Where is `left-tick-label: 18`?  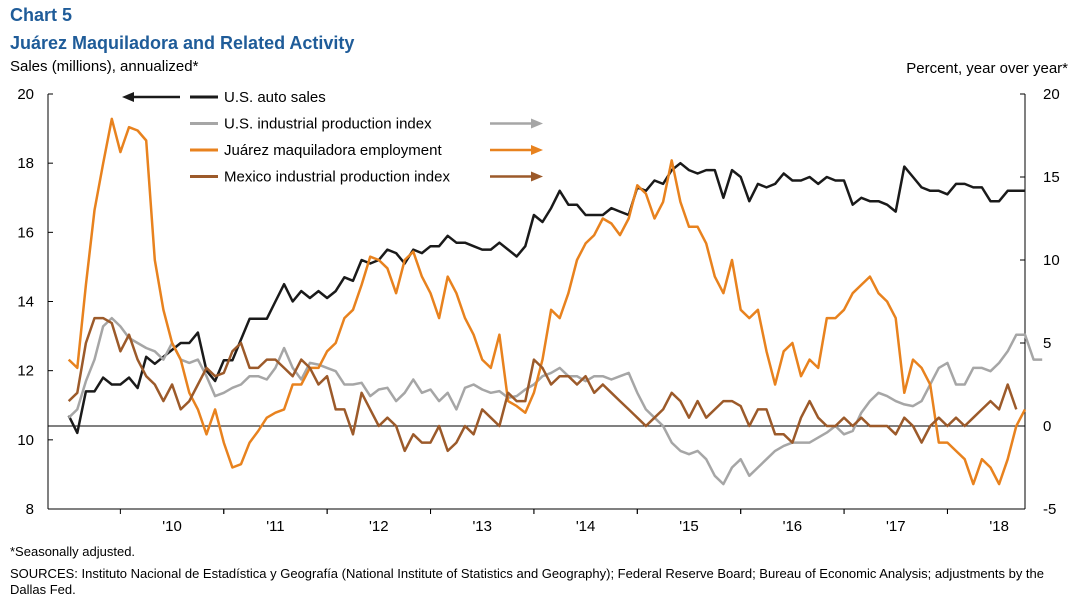 left-tick-label: 18 is located at coordinates (25, 163).